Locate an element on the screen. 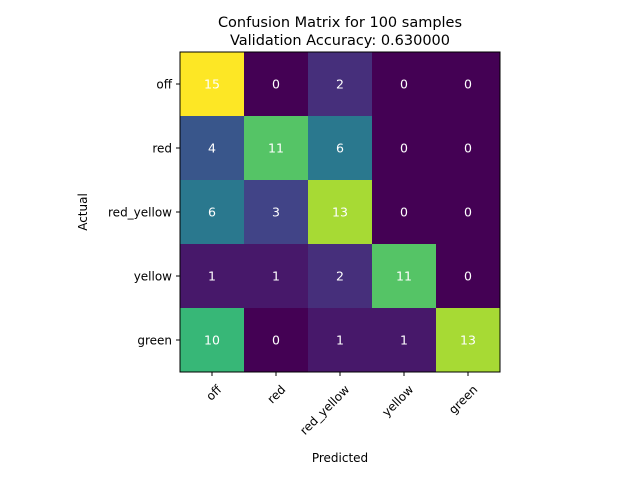  y-tick-label: off is located at coordinates (164, 85).